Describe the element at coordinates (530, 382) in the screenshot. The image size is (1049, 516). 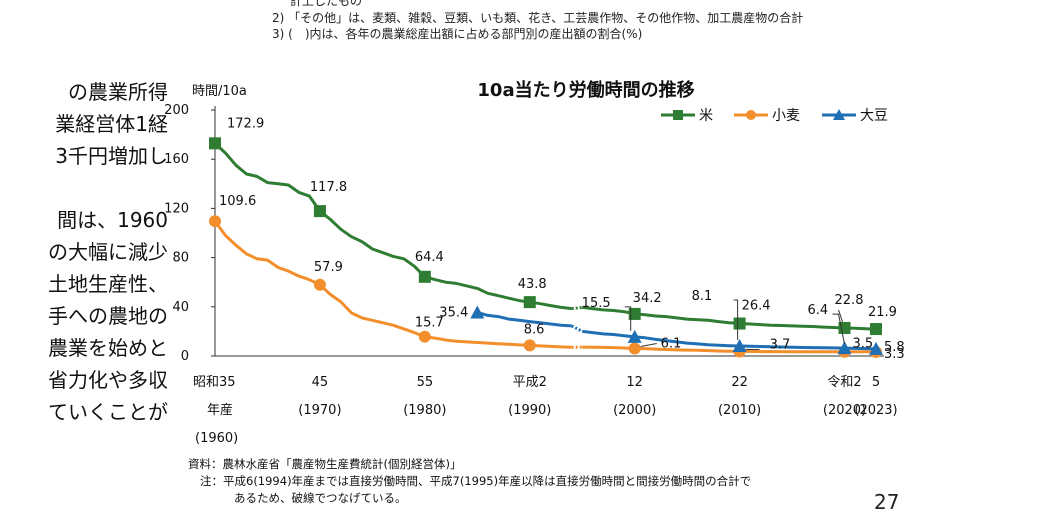
I see `x-tick-label: 平成2` at that location.